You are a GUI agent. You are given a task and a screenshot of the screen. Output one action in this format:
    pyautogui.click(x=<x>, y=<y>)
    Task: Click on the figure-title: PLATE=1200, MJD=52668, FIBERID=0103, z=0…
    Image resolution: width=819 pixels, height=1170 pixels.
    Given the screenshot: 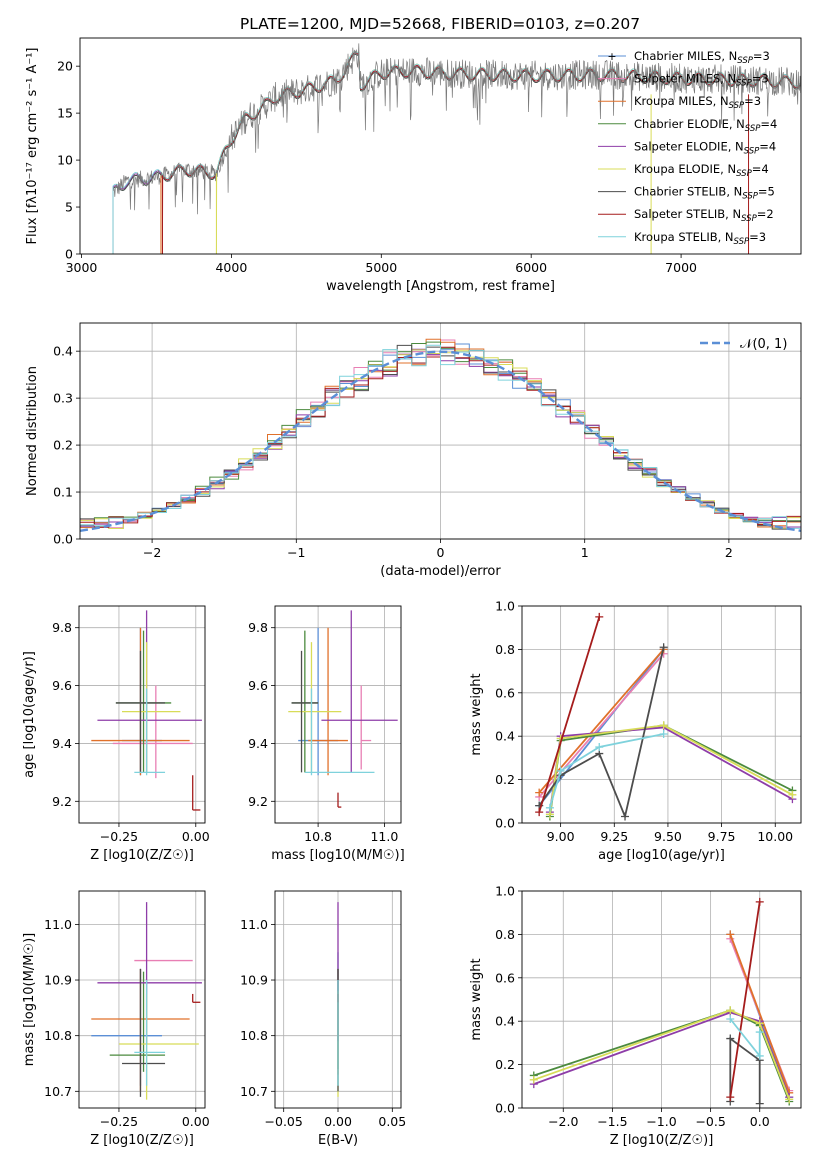 What is the action you would take?
    pyautogui.click(x=440, y=24)
    